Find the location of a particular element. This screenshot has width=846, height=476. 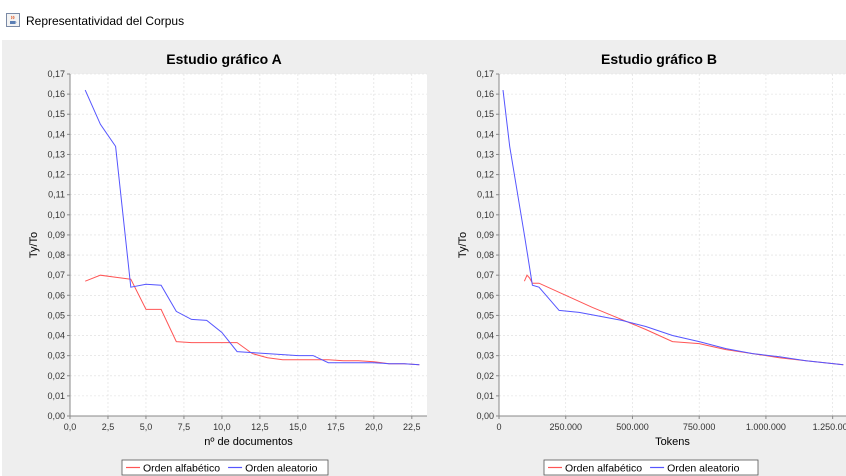

chart-a-legend-box is located at coordinates (225, 467).